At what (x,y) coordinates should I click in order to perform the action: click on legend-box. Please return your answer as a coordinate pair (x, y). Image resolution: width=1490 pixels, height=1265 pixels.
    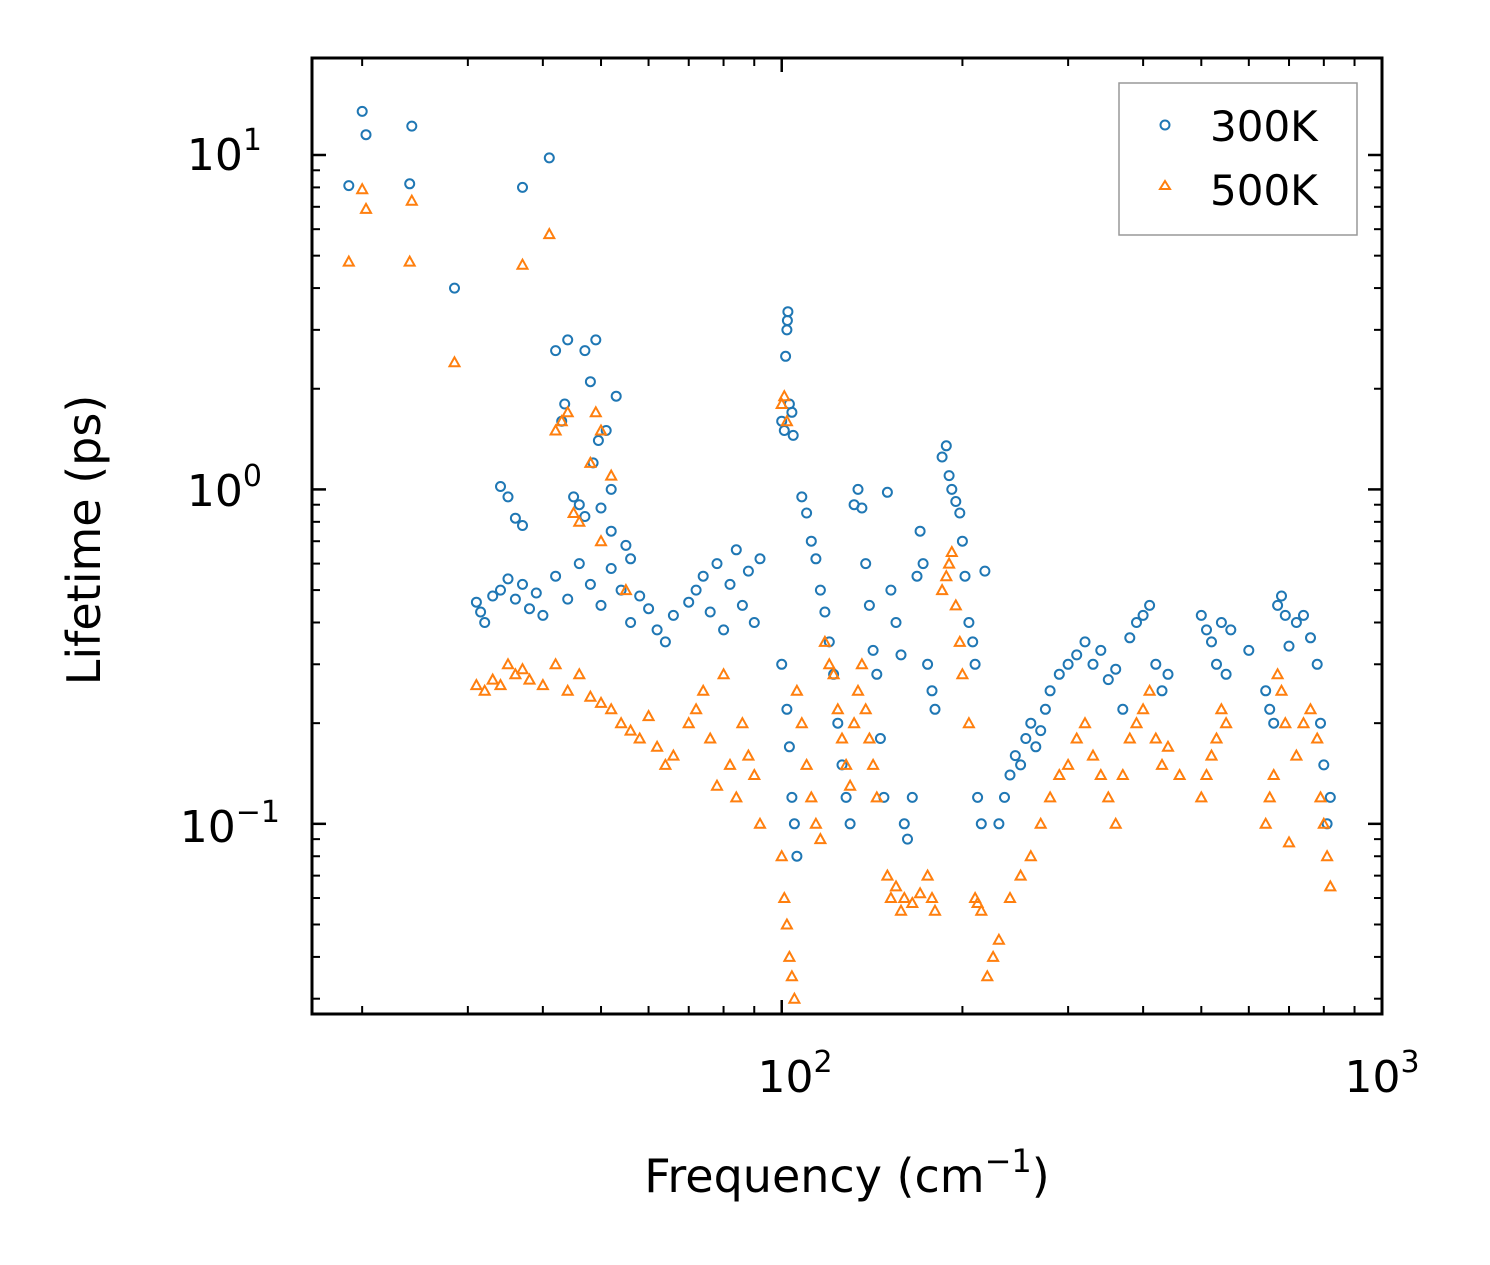
    Looking at the image, I should click on (1238, 159).